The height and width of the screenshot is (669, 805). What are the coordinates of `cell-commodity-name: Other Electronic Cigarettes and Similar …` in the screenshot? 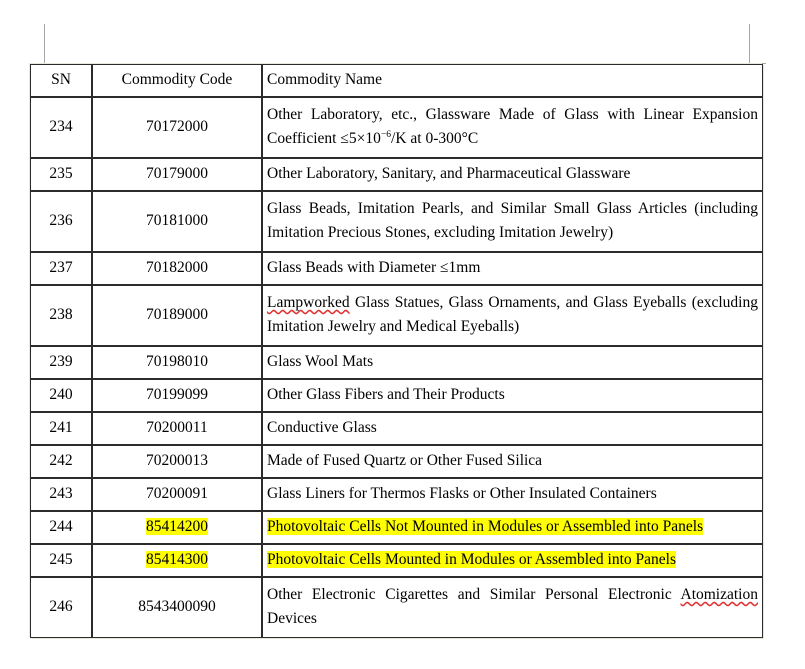 It's located at (512, 607).